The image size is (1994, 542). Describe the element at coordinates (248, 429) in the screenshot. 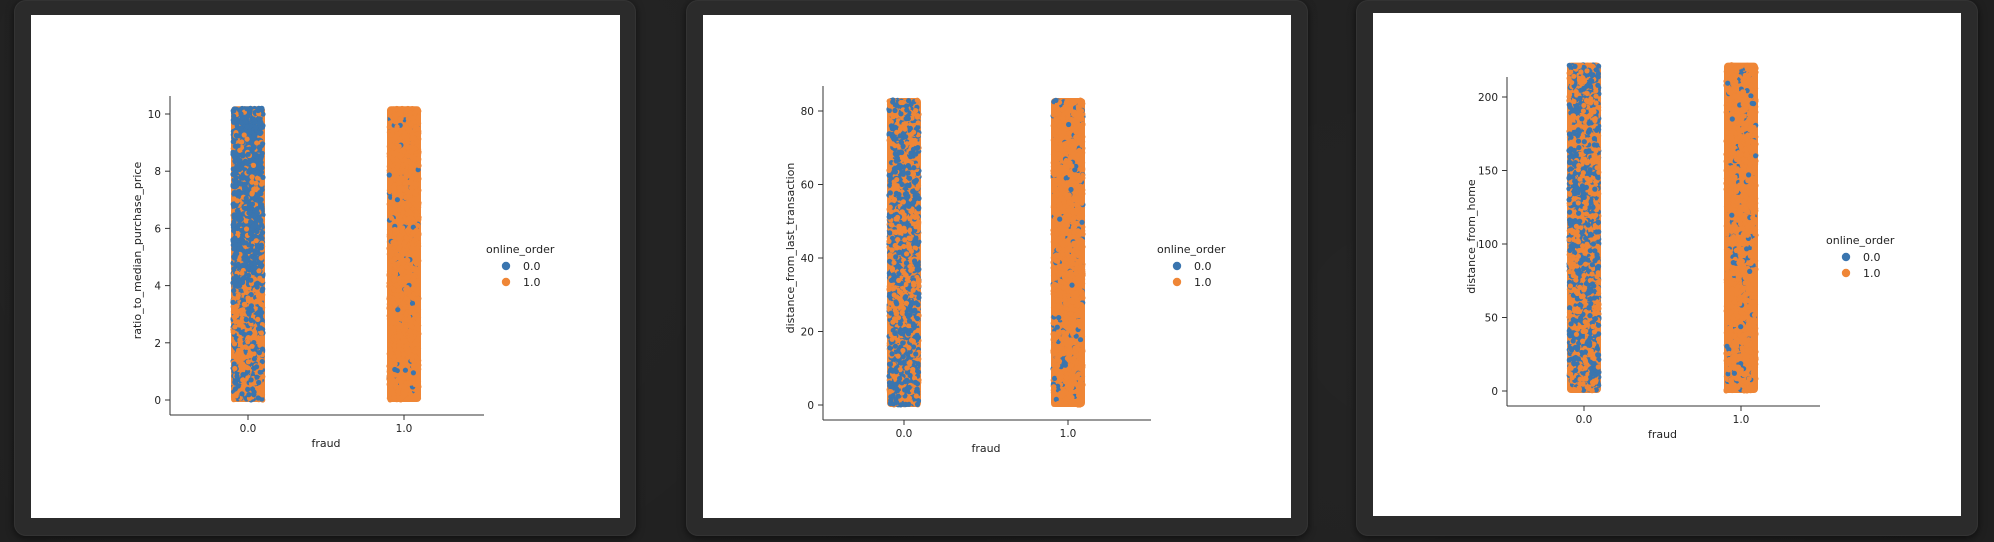

I see `x-tick-label: 0.0` at that location.